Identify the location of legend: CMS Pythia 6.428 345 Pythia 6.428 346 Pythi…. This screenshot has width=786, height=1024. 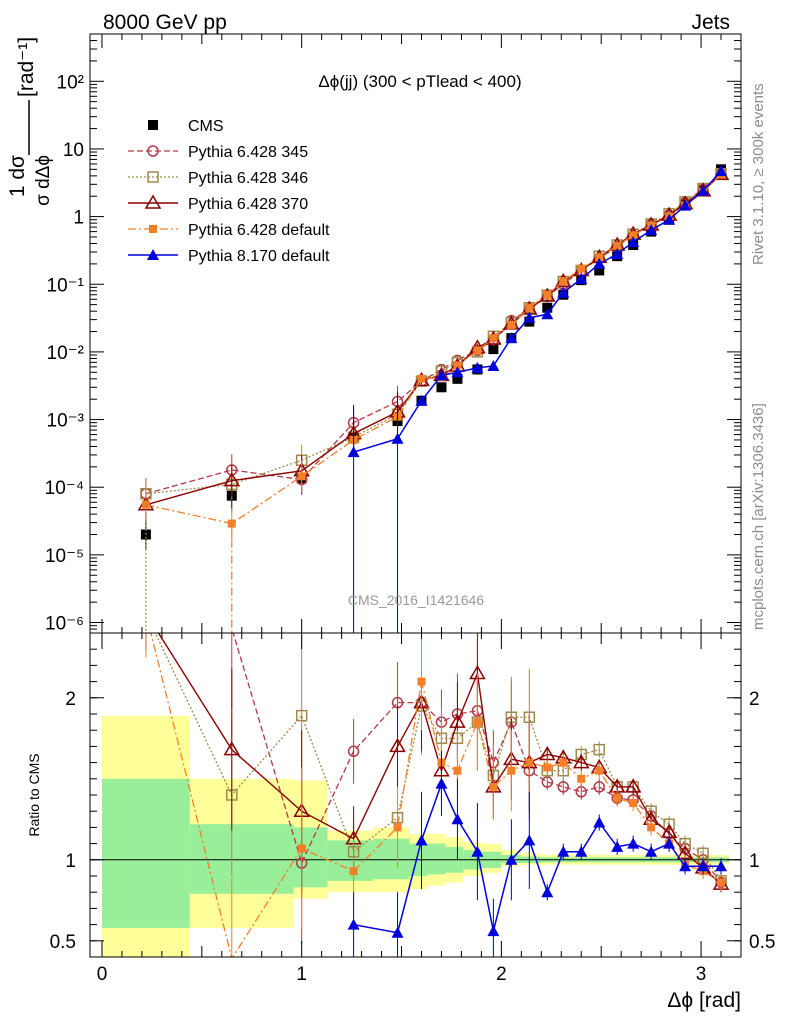
(229, 191).